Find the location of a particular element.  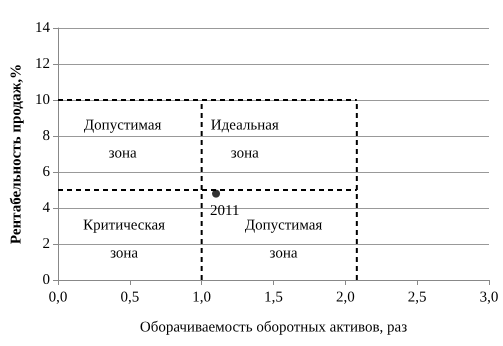

annotation: Идеальная зона is located at coordinates (244, 140).